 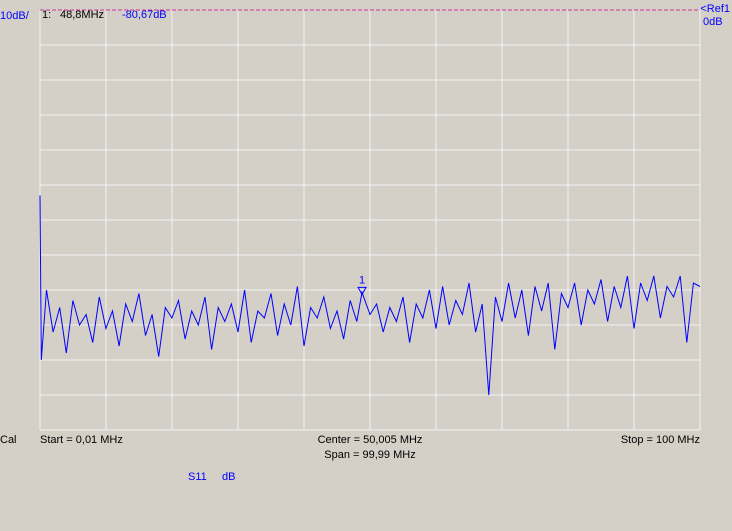 What do you see at coordinates (82, 15) in the screenshot?
I see `marker-frequency: 48,8MHz` at bounding box center [82, 15].